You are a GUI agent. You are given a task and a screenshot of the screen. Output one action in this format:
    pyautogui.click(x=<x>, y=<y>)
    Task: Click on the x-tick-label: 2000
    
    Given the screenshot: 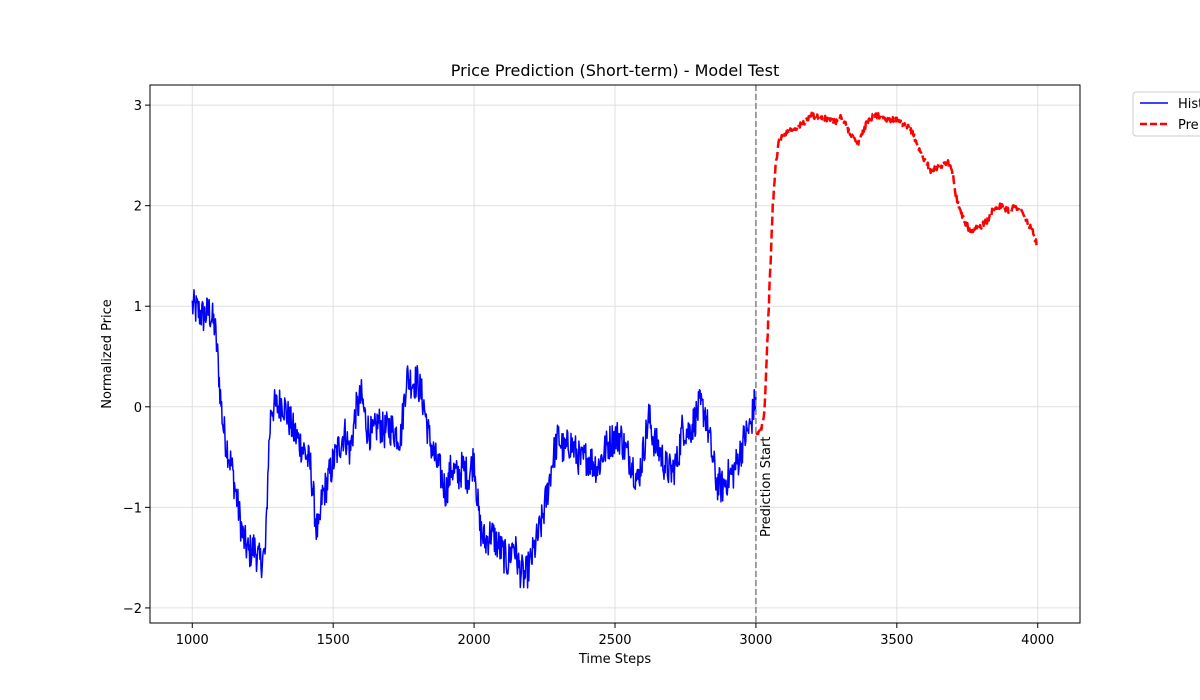 What is the action you would take?
    pyautogui.click(x=474, y=640)
    